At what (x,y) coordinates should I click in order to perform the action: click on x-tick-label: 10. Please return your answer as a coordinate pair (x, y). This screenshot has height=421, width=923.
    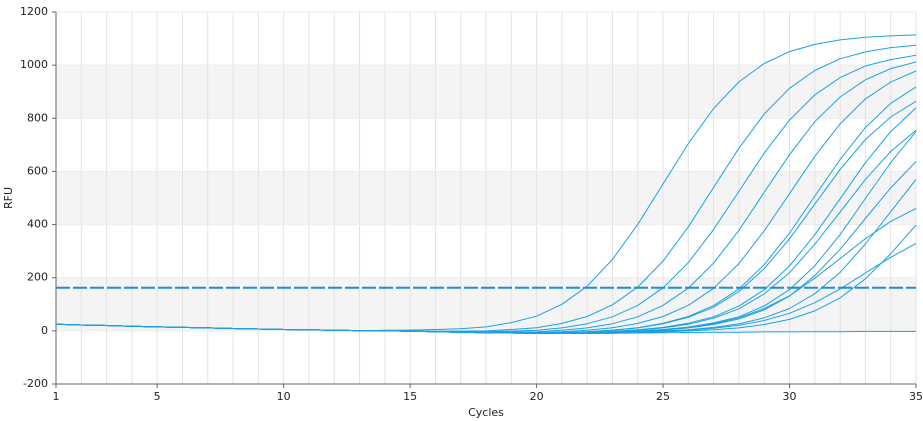
    Looking at the image, I should click on (284, 396).